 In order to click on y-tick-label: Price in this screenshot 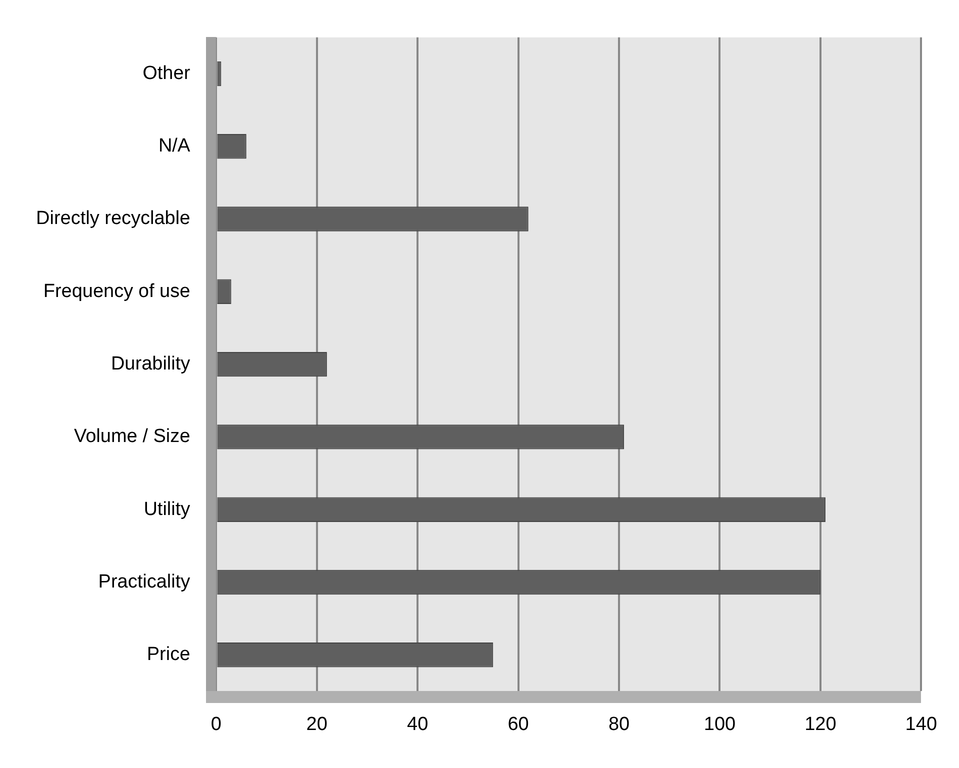, I will do `click(168, 655)`.